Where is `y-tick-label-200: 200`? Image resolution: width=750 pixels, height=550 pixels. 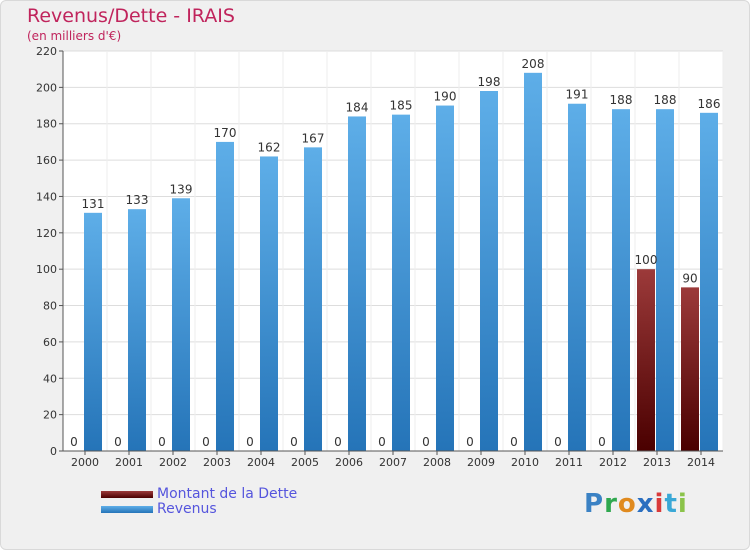 y-tick-label-200: 200 is located at coordinates (46, 87).